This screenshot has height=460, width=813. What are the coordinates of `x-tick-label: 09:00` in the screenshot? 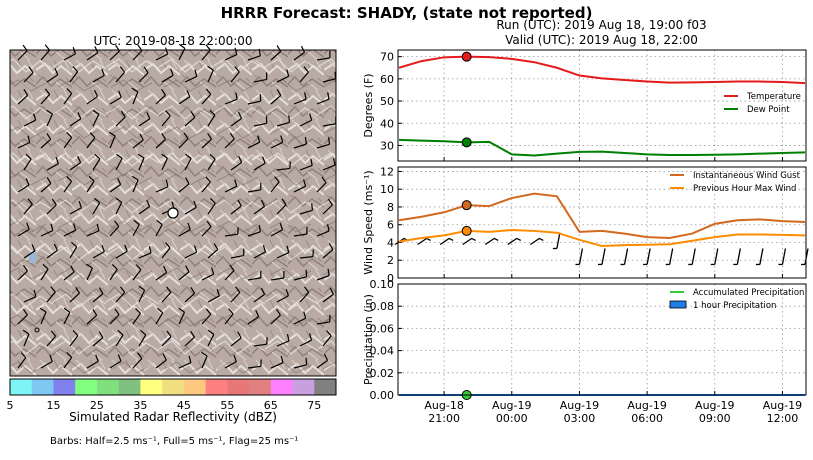 It's located at (715, 418).